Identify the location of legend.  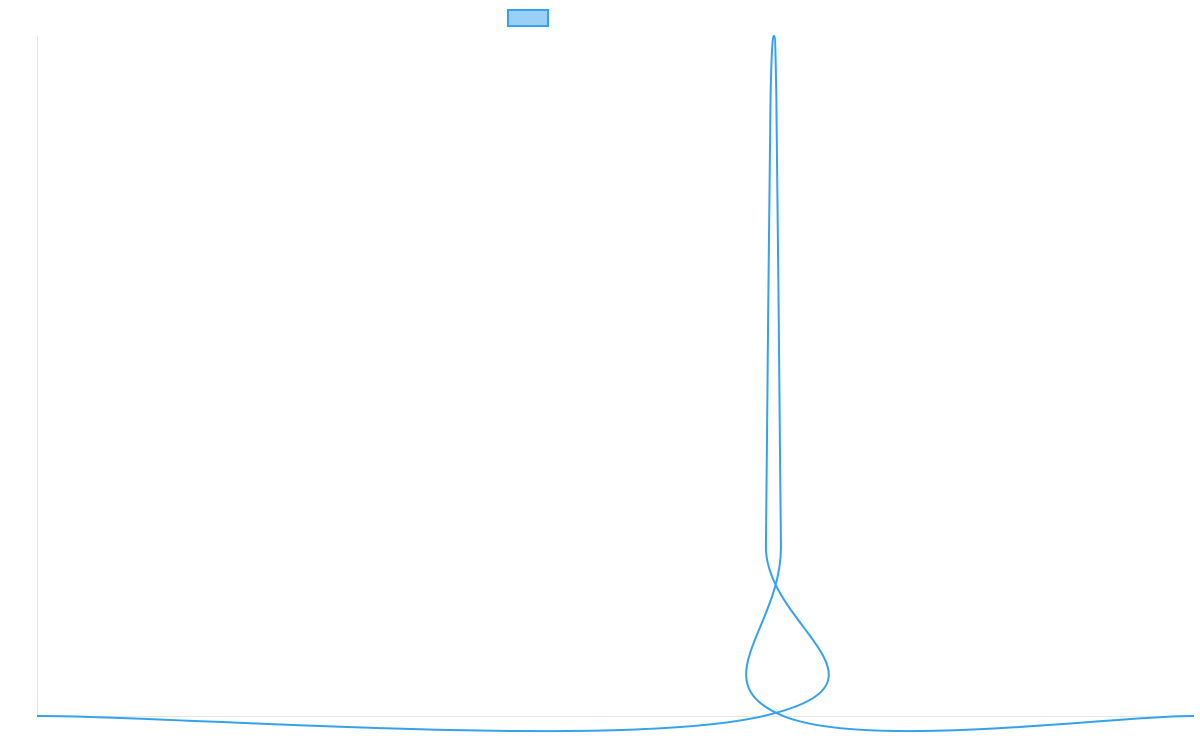
(528, 18).